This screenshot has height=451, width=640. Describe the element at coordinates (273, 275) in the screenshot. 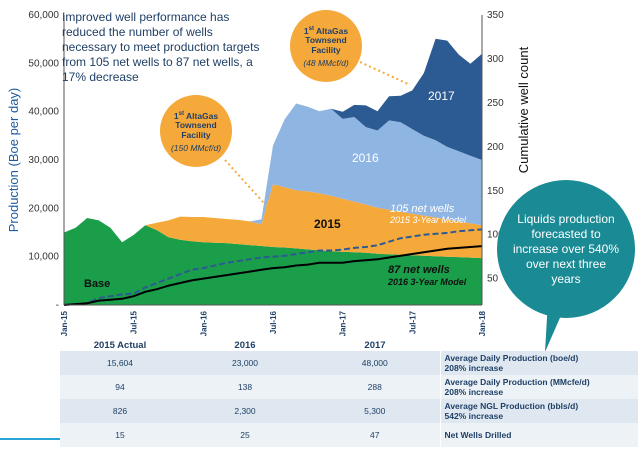

I see `line-87-net-wells` at that location.